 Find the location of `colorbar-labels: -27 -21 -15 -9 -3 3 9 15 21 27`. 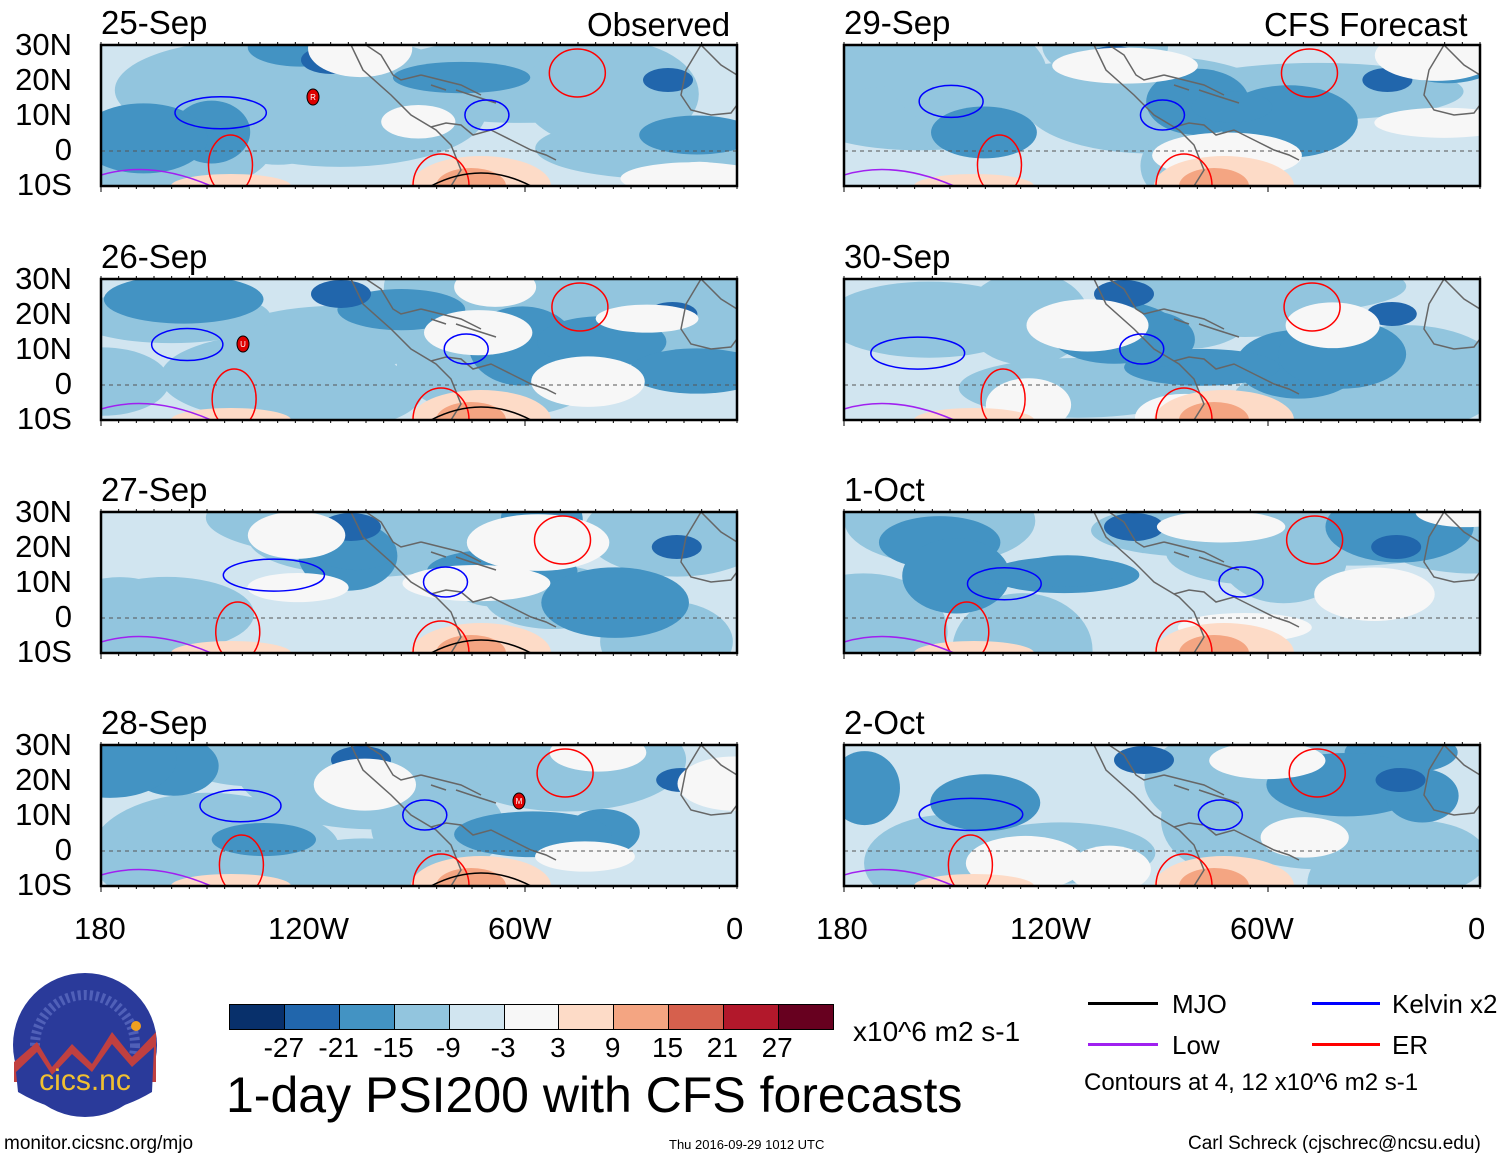

colorbar-labels: -27 -21 -15 -9 -3 3 9 15 21 27 is located at coordinates (530, 1047).